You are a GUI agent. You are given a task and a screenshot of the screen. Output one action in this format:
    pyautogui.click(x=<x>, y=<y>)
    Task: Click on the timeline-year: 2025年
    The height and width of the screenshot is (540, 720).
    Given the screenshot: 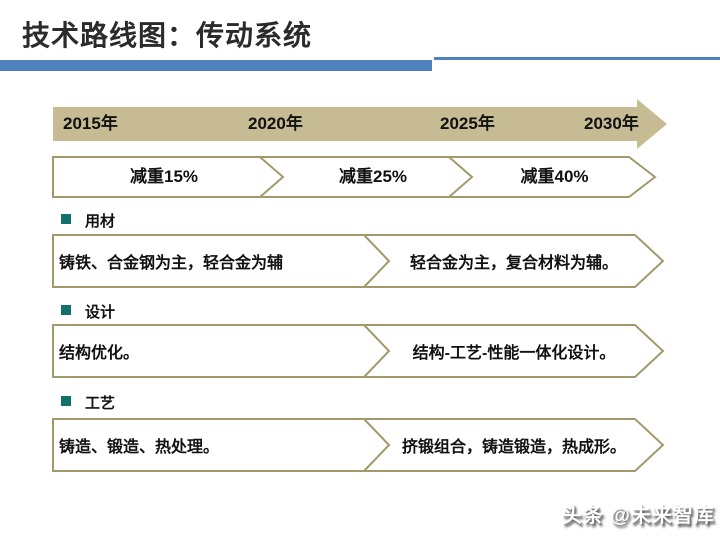 What is the action you would take?
    pyautogui.click(x=467, y=123)
    